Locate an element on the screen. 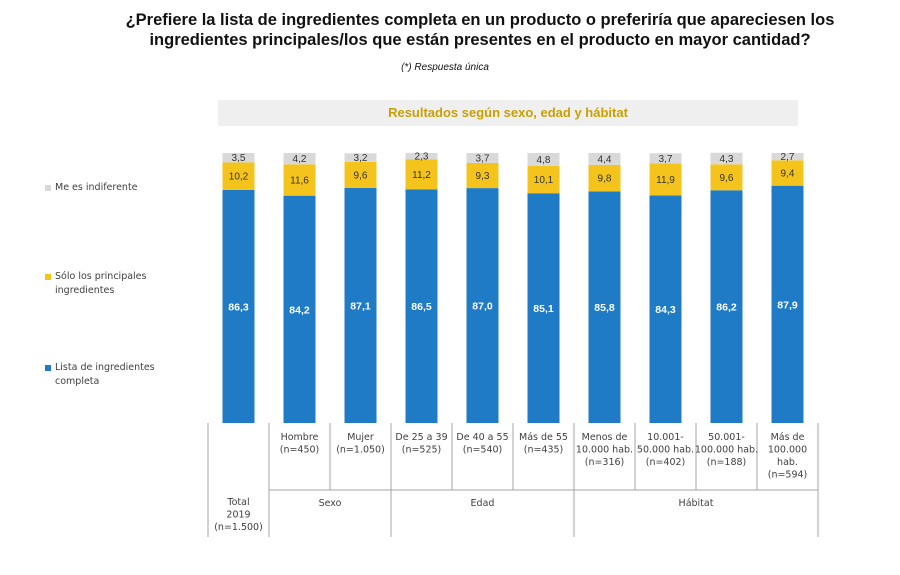  legend-item-lista-completa: Lista de ingredientes completa is located at coordinates (107, 375).